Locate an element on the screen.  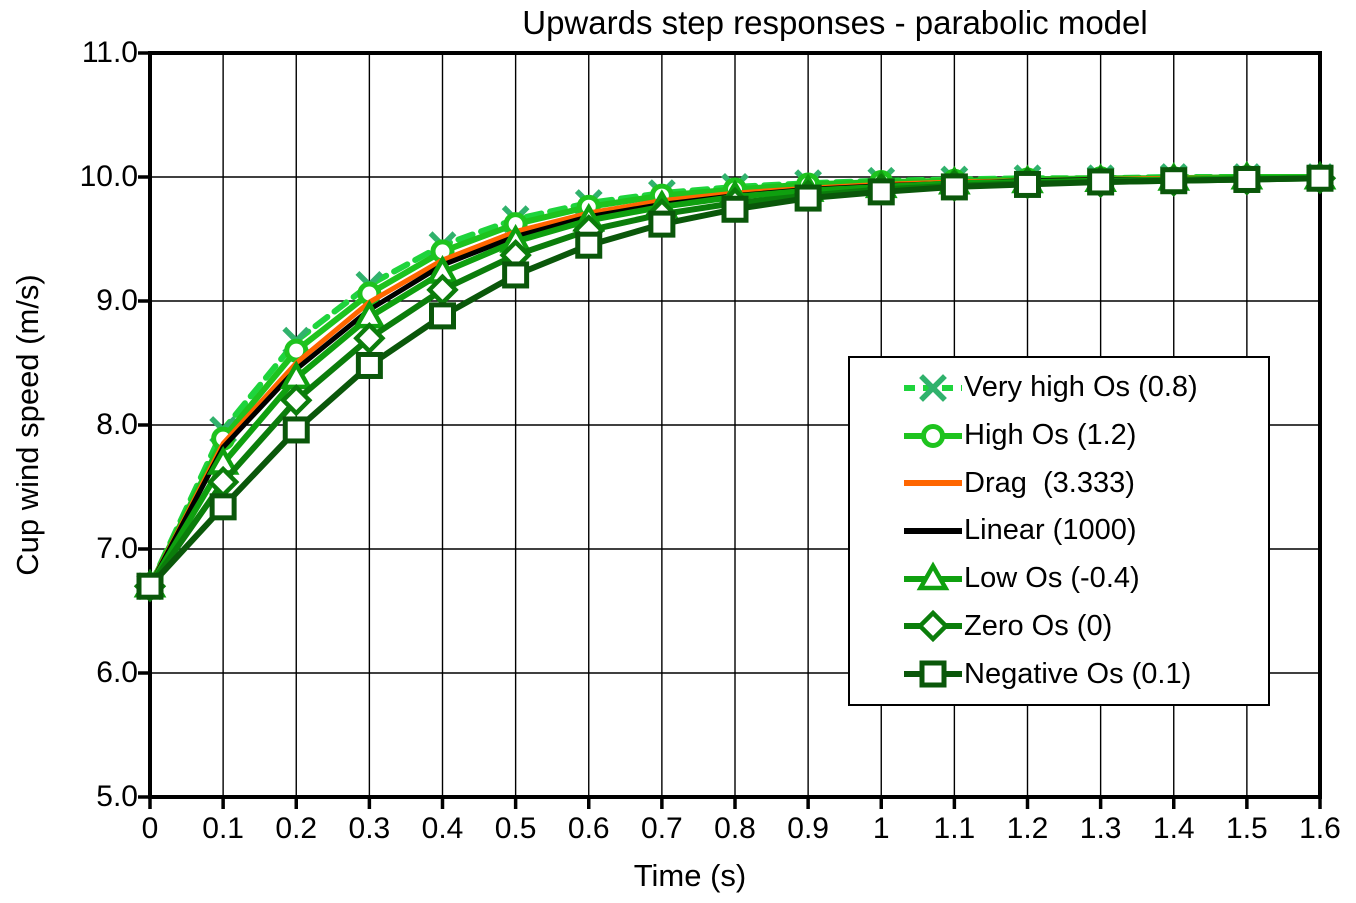
legend-item: Zero Os (0) is located at coordinates (1059, 626).